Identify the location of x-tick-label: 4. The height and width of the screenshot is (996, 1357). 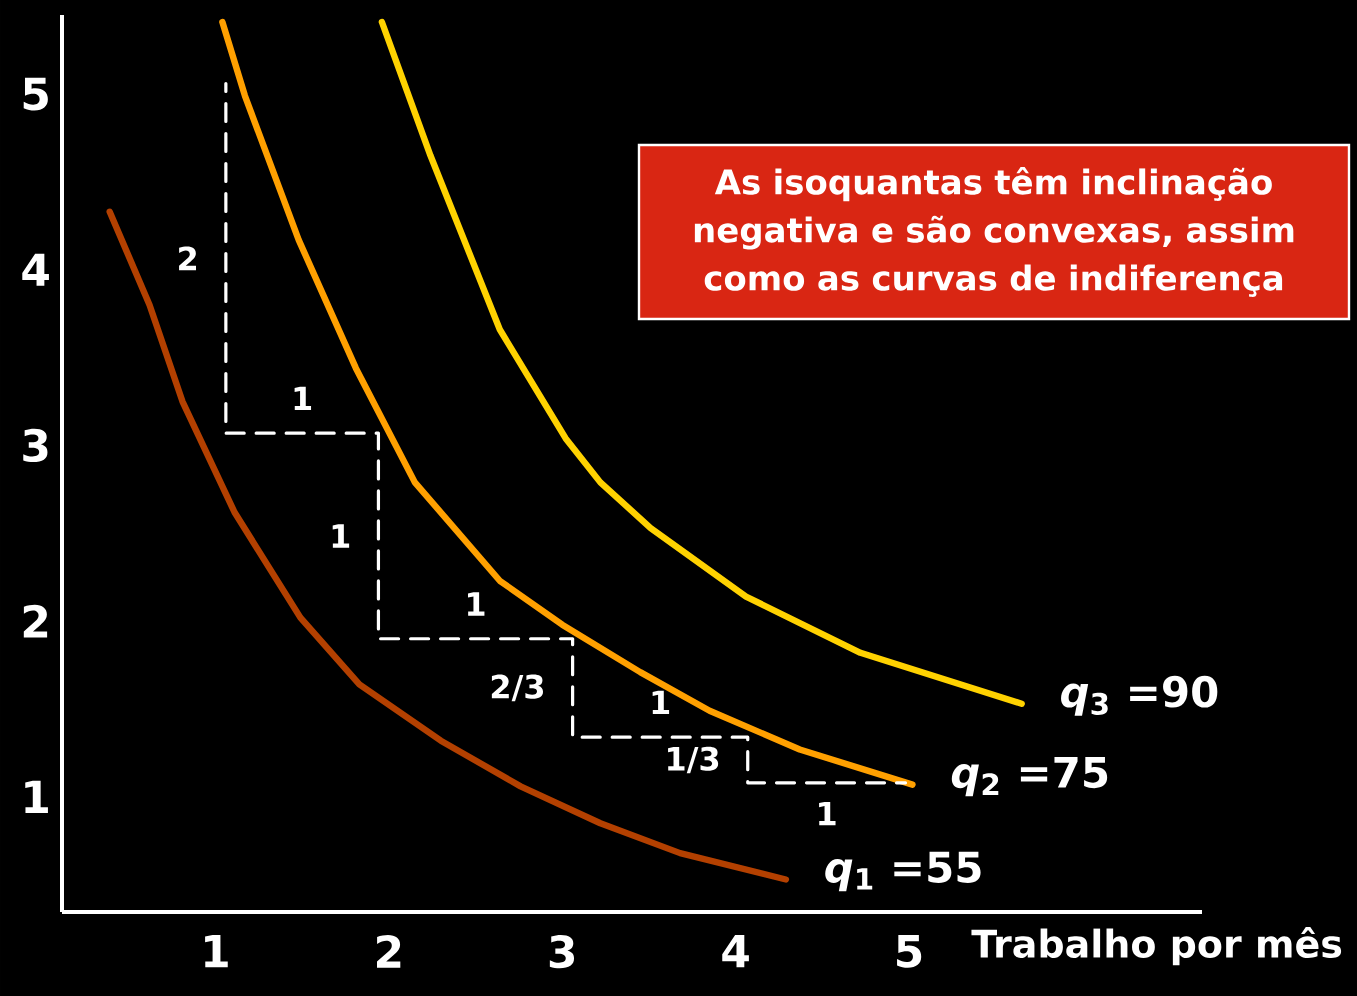
(735, 951).